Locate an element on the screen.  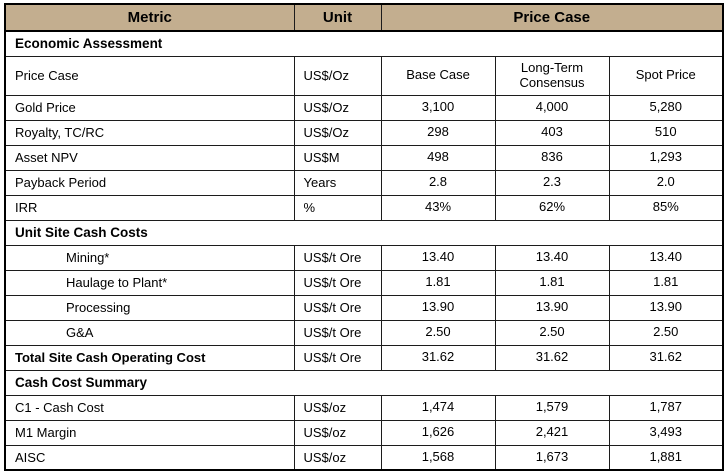
section-label: Economic Assessment is located at coordinates (364, 43).